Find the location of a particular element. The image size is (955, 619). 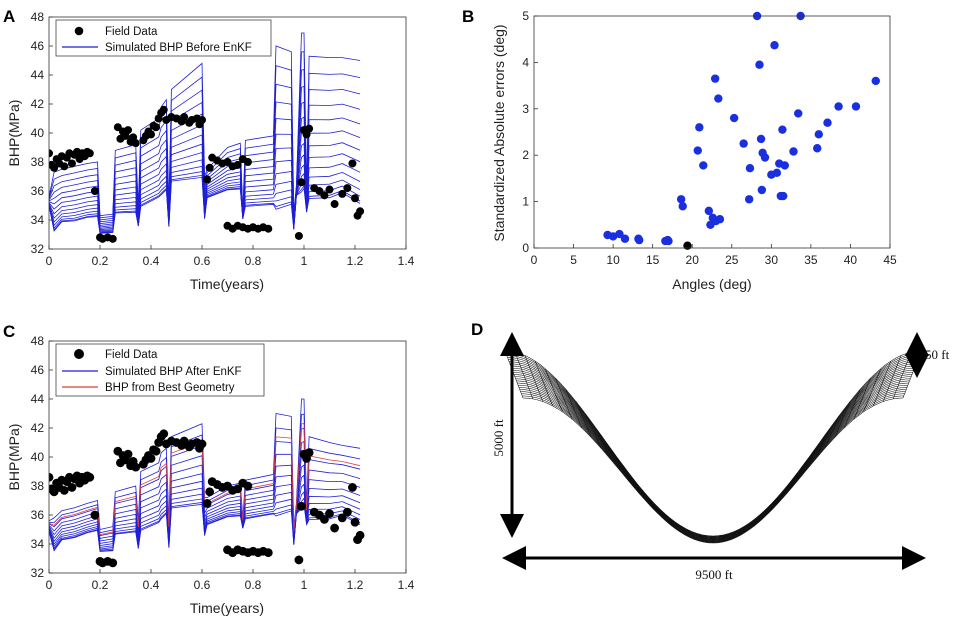

chart-c-xtick-label: 0.4 is located at coordinates (151, 585).